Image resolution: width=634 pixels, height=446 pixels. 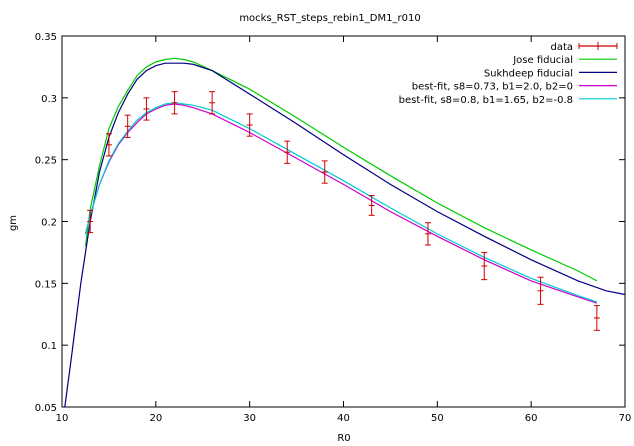 What do you see at coordinates (46, 161) in the screenshot?
I see `y-tick-label: 0.25` at bounding box center [46, 161].